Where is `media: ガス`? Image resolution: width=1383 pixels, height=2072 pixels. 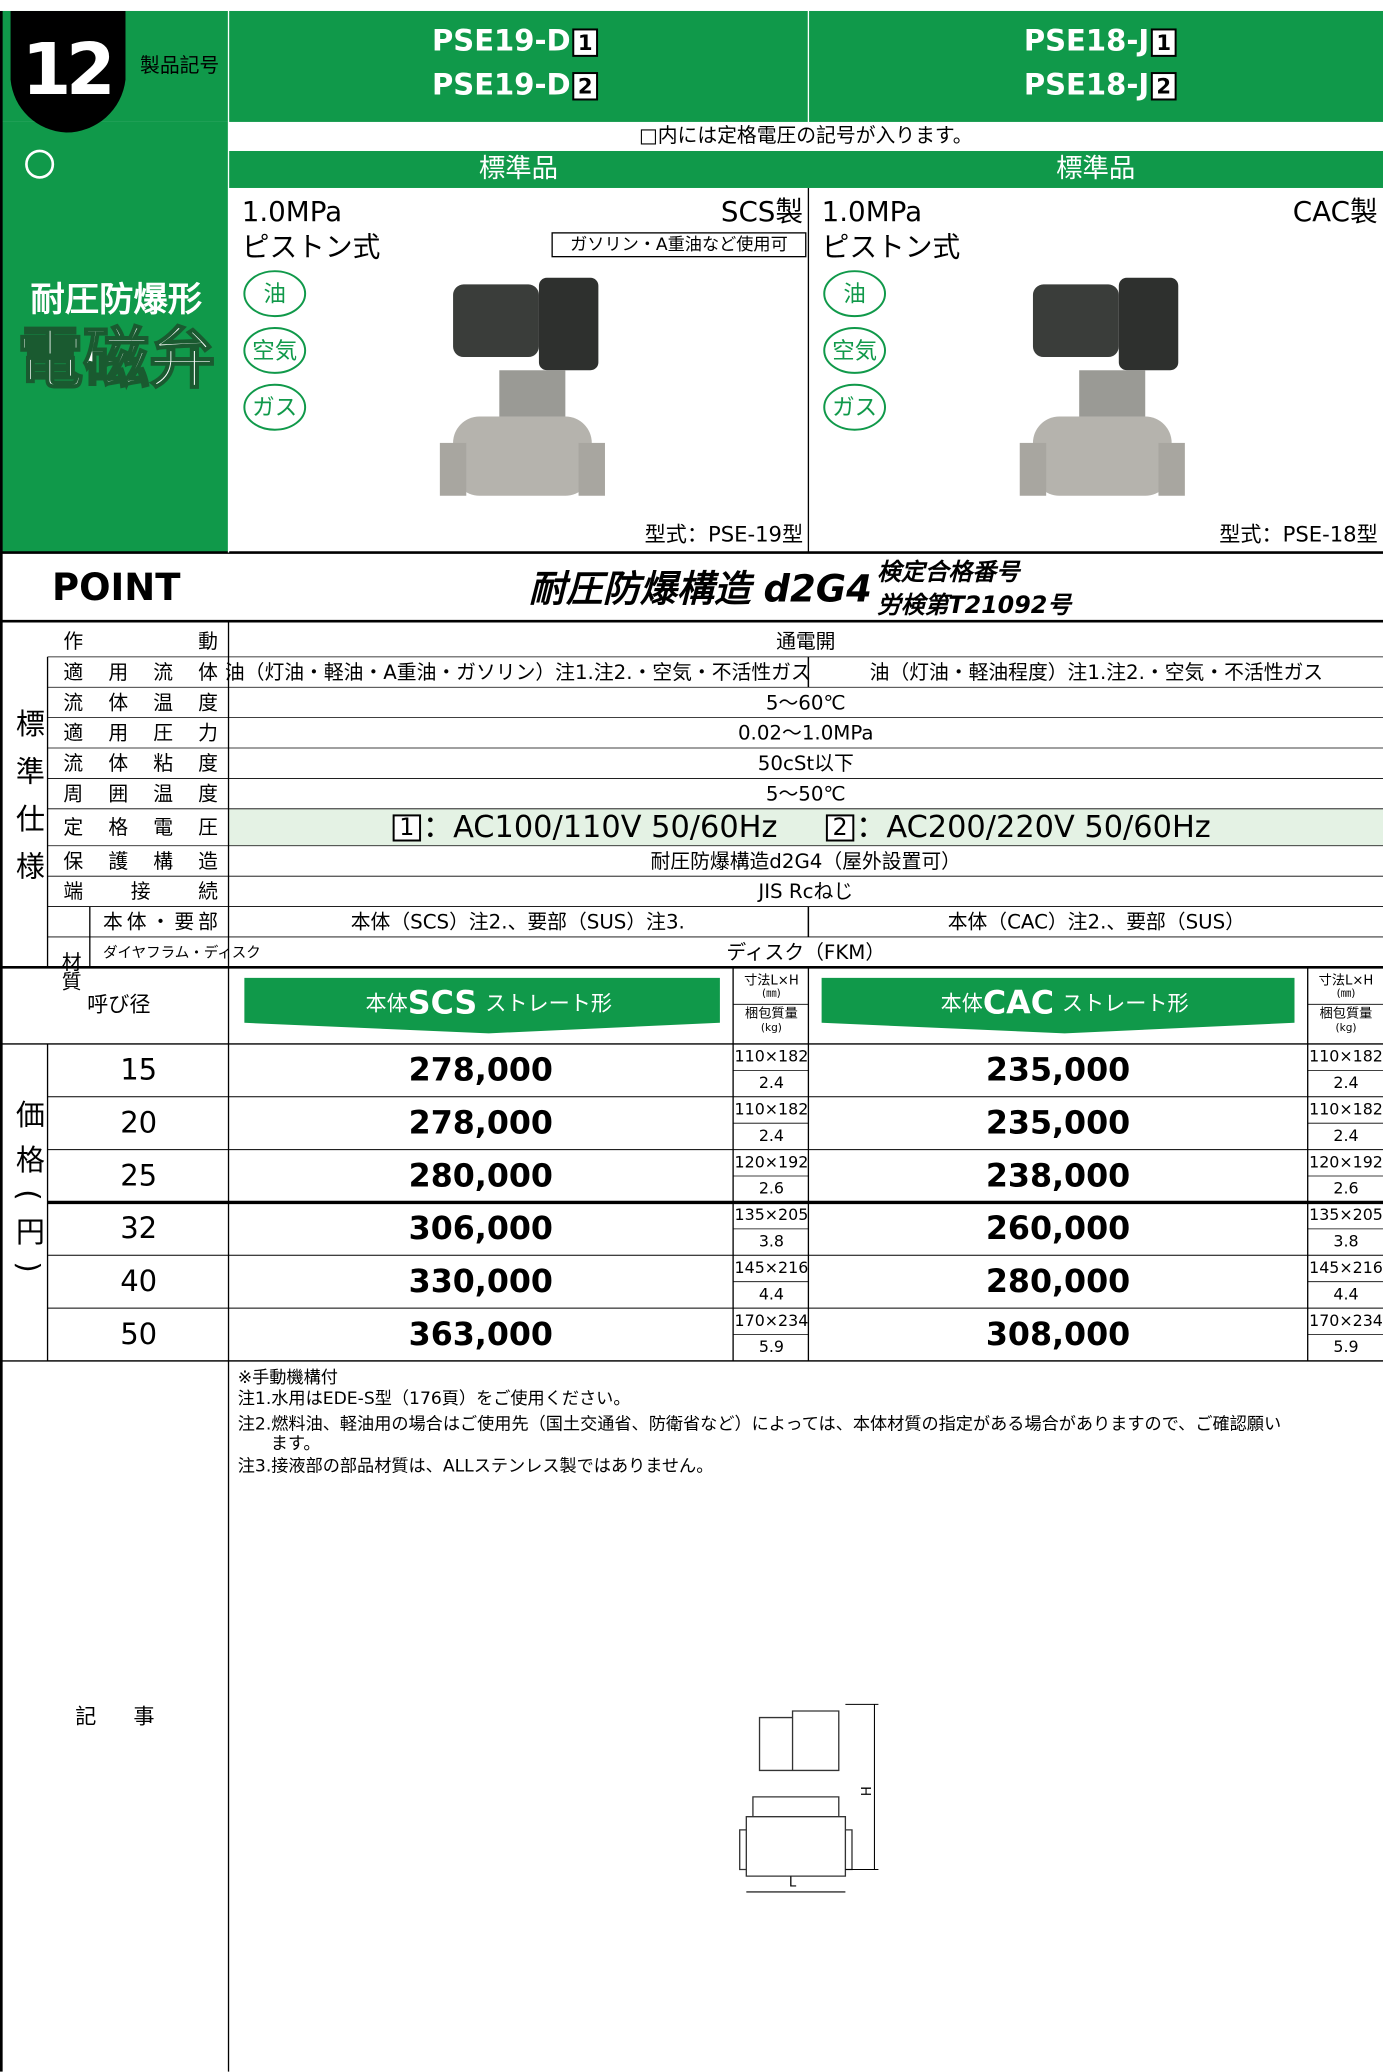 media: ガス is located at coordinates (854, 408).